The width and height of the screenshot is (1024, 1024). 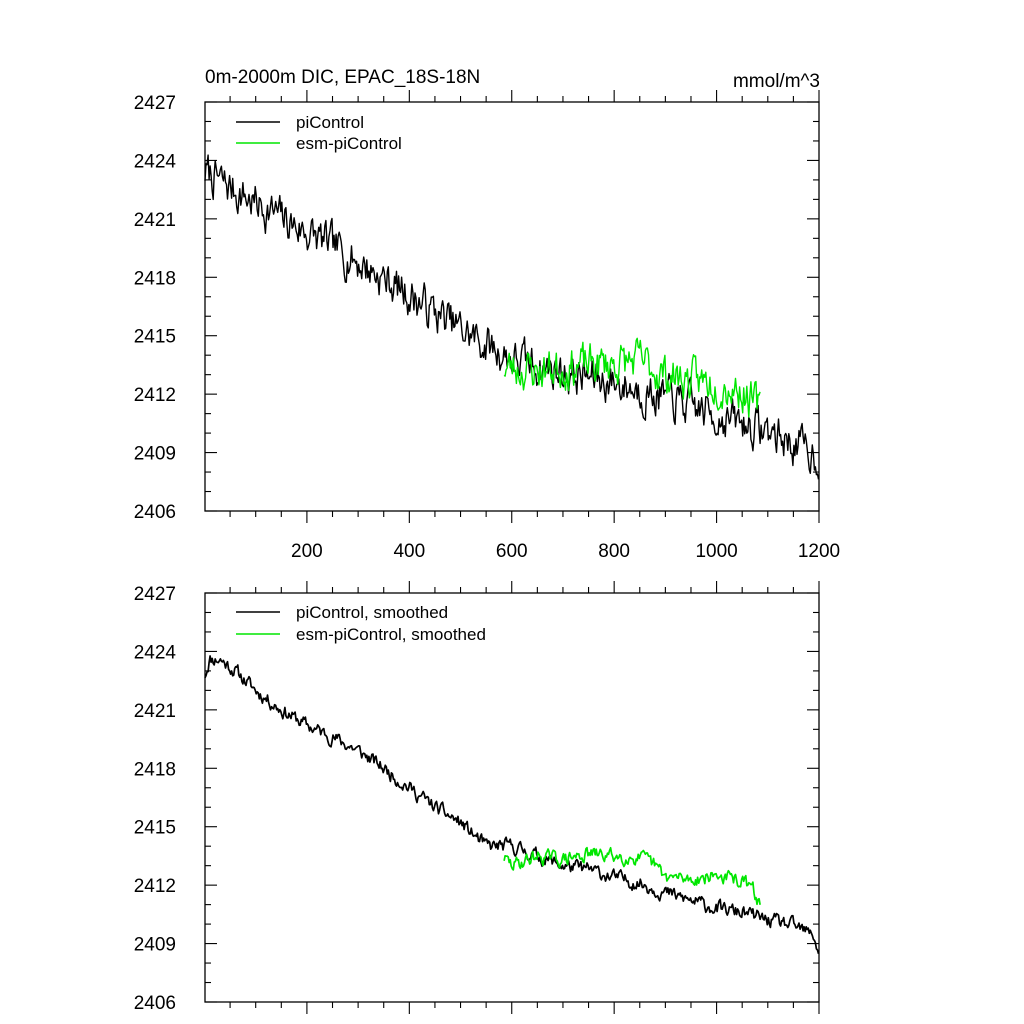 What do you see at coordinates (349, 143) in the screenshot?
I see `legend-label-esm-picontrol: esm-piControl` at bounding box center [349, 143].